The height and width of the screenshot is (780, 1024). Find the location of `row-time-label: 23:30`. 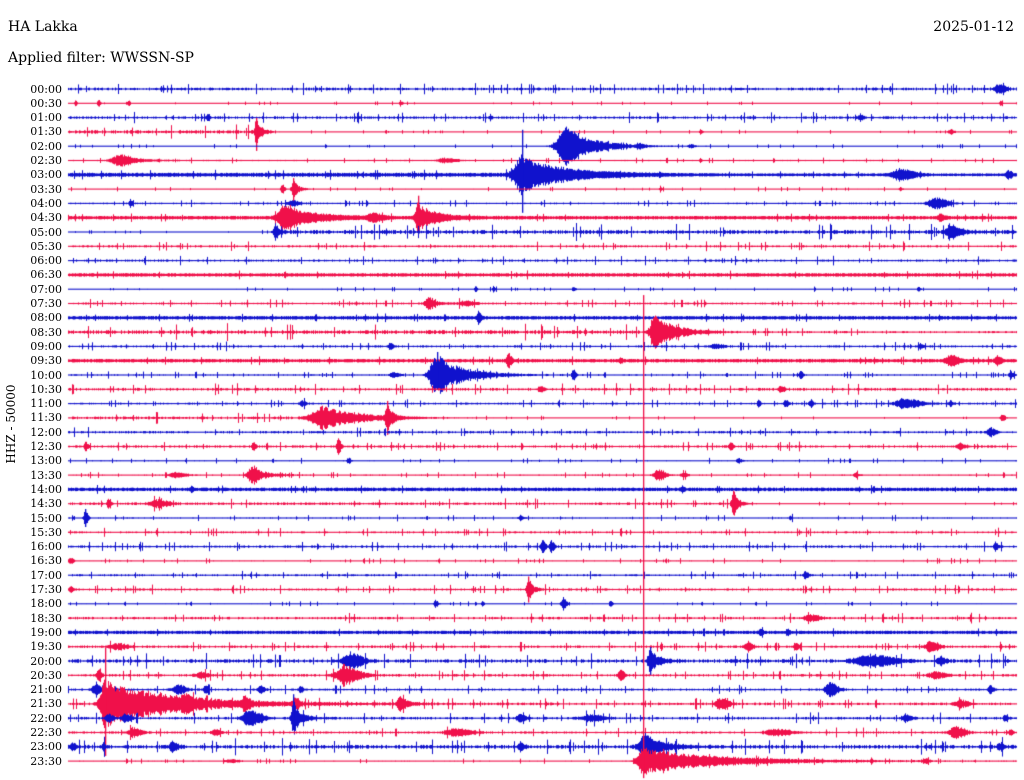

row-time-label: 23:30 is located at coordinates (46, 761).